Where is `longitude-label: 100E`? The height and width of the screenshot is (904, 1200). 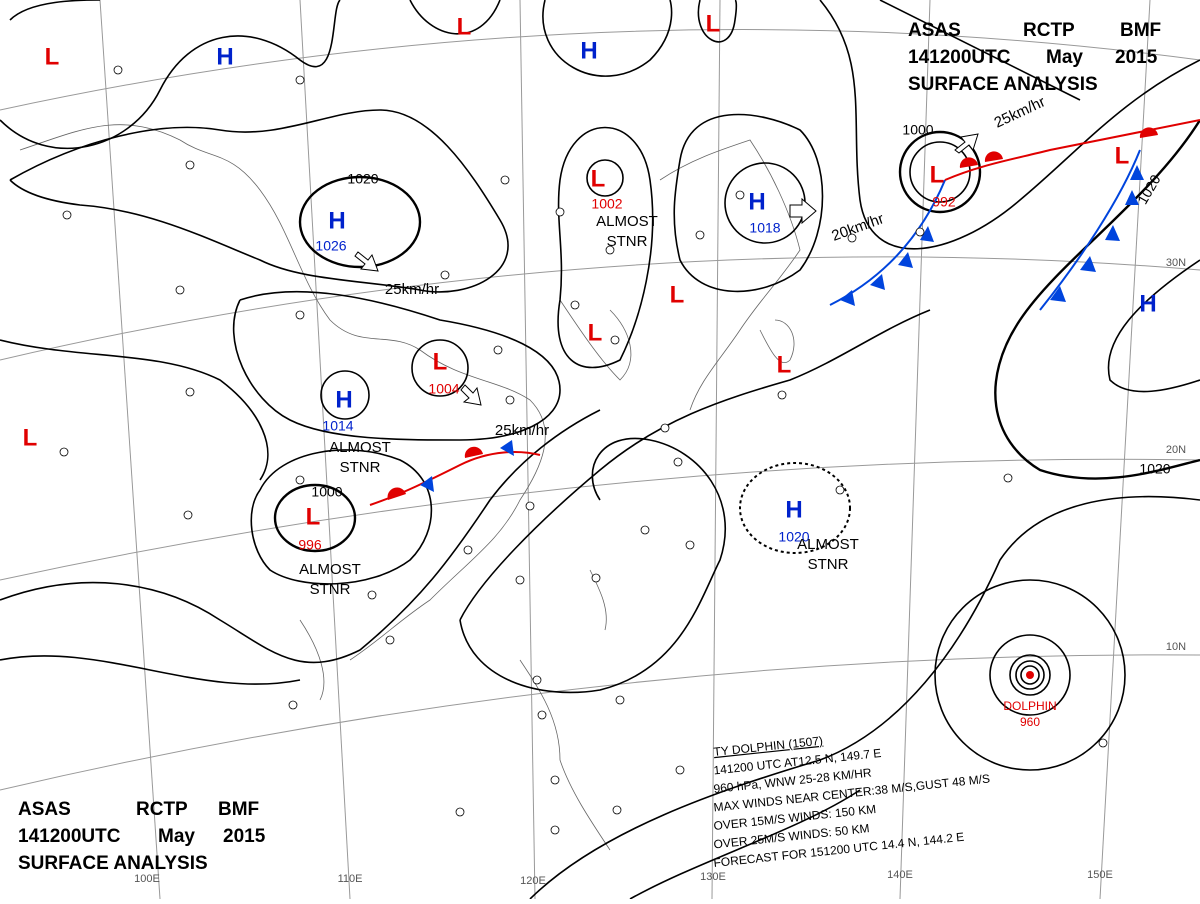 longitude-label: 100E is located at coordinates (147, 879).